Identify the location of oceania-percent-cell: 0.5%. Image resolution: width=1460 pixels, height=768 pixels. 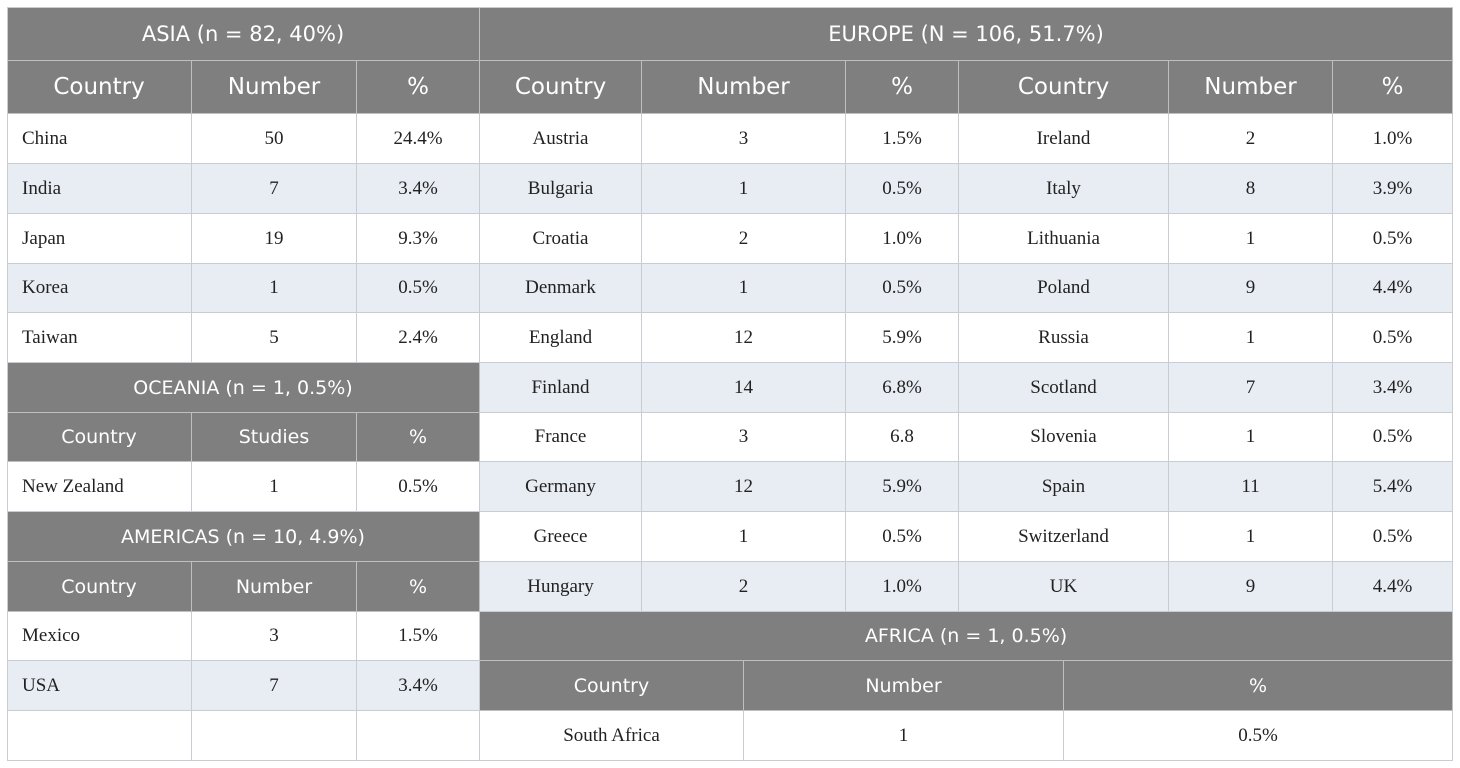
(418, 487).